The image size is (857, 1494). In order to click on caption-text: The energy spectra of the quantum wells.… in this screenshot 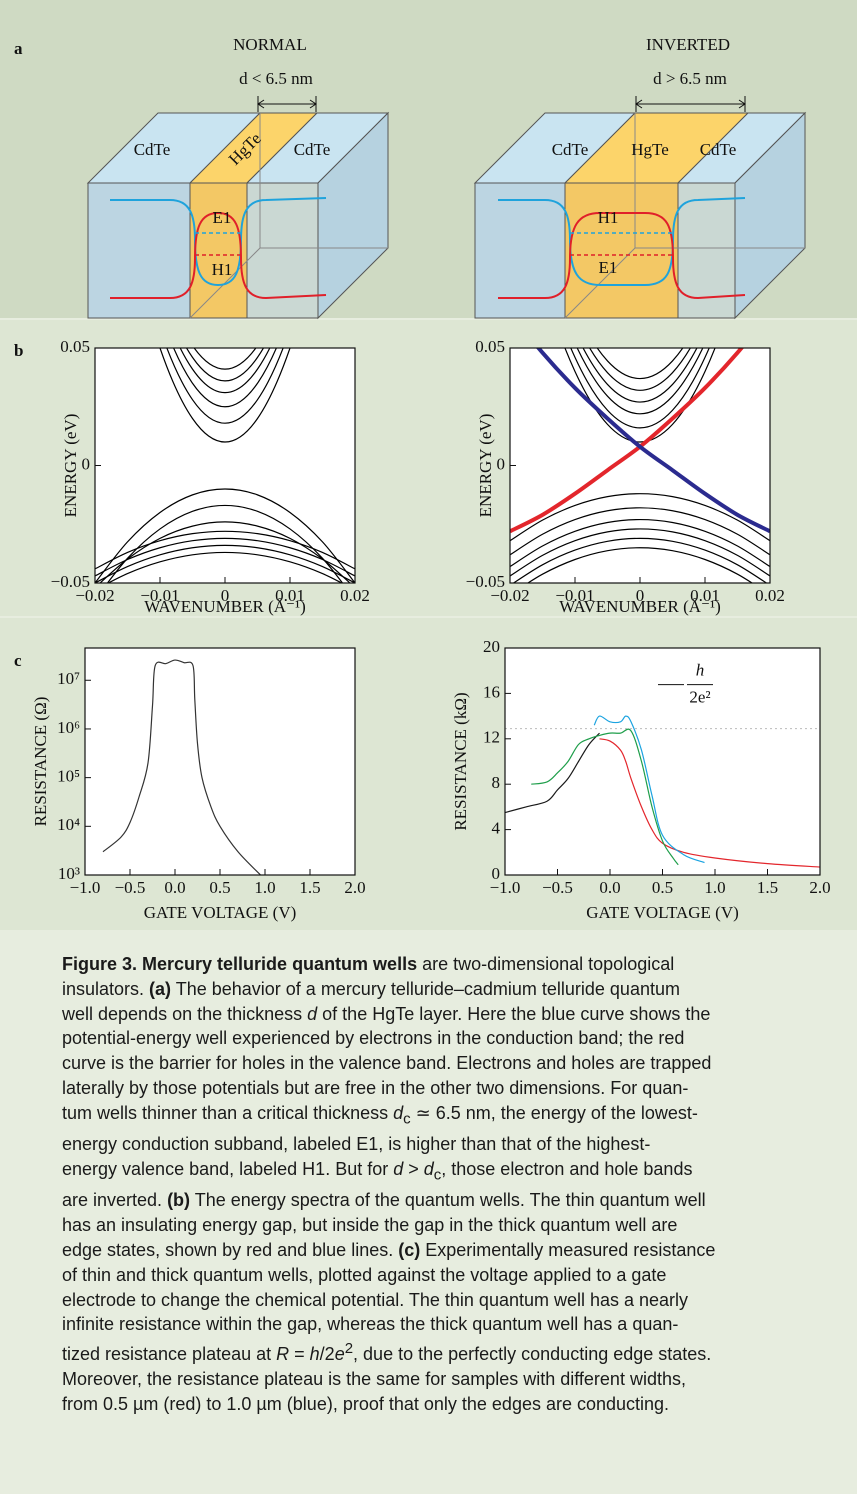, I will do `click(448, 1200)`.